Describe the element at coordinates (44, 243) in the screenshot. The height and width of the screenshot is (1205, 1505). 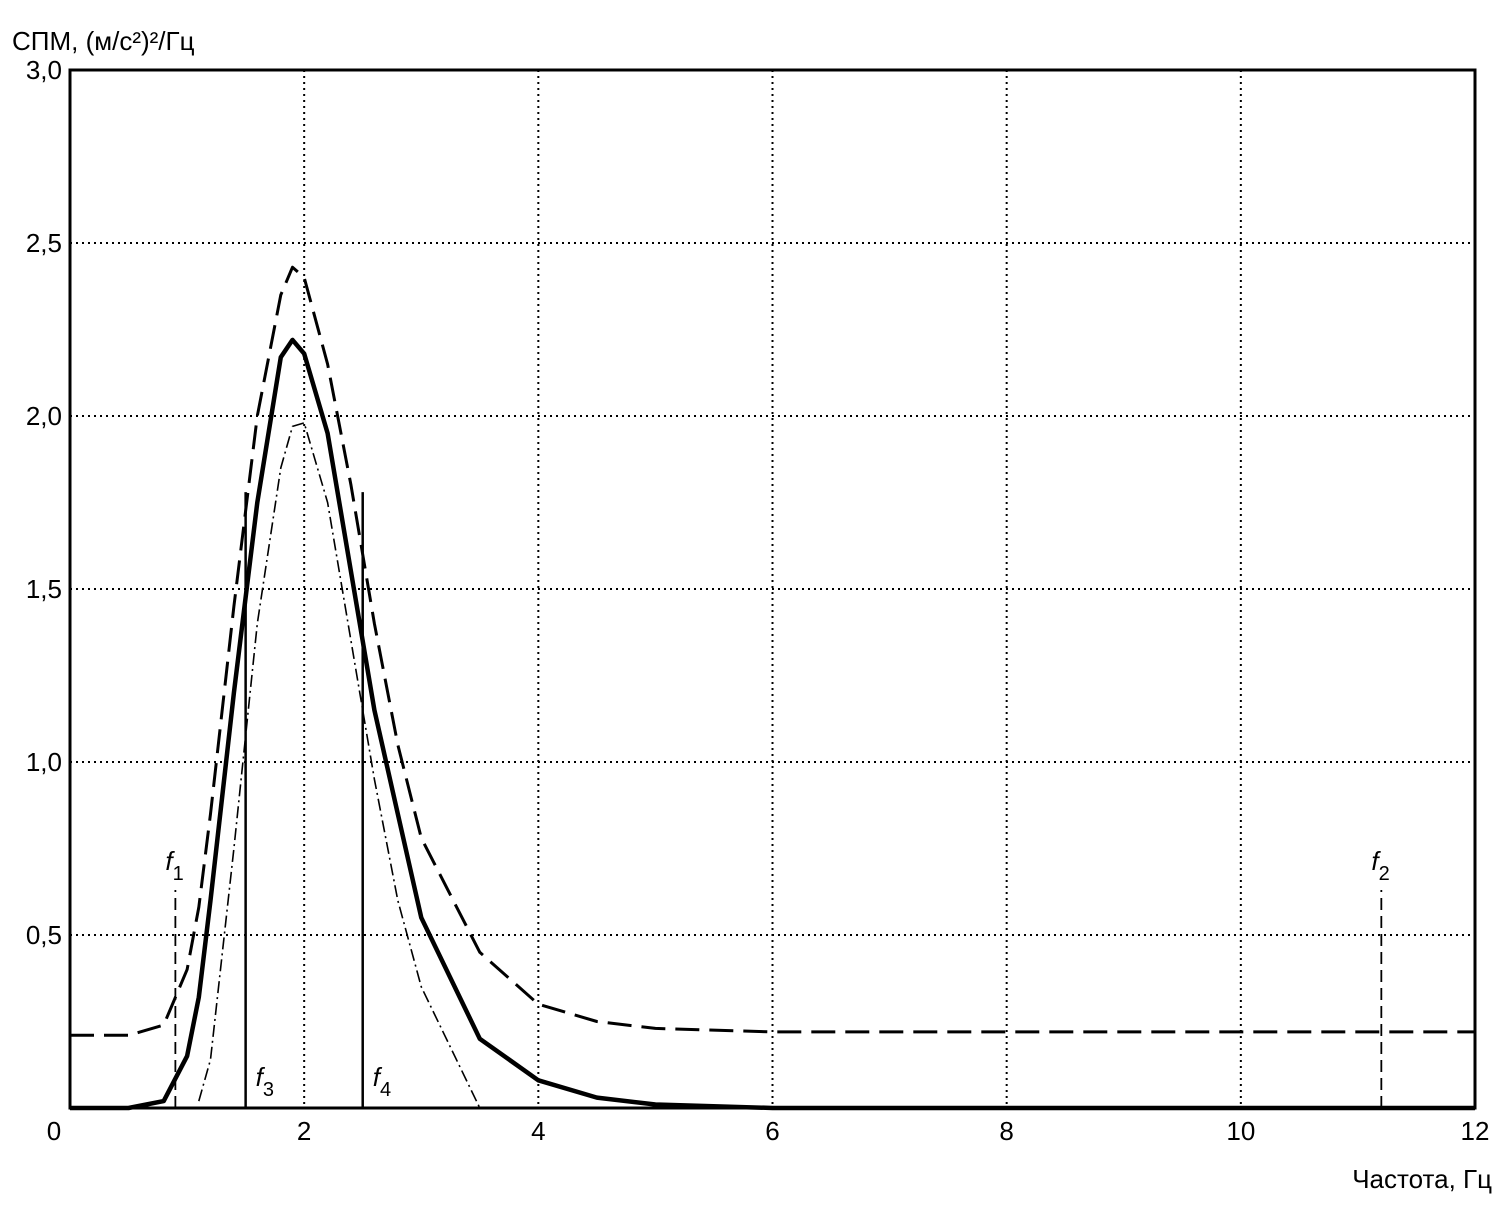
I see `y-tick-label: 2,5` at that location.